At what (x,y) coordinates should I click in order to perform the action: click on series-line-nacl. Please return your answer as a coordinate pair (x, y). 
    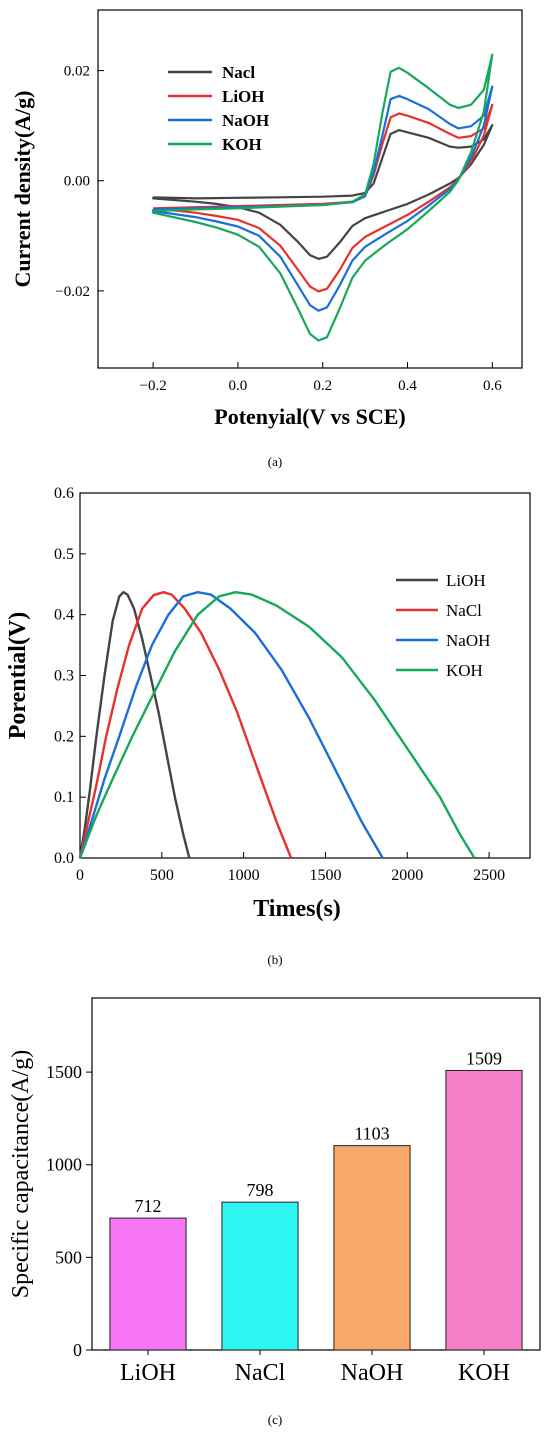
    Looking at the image, I should click on (185, 724).